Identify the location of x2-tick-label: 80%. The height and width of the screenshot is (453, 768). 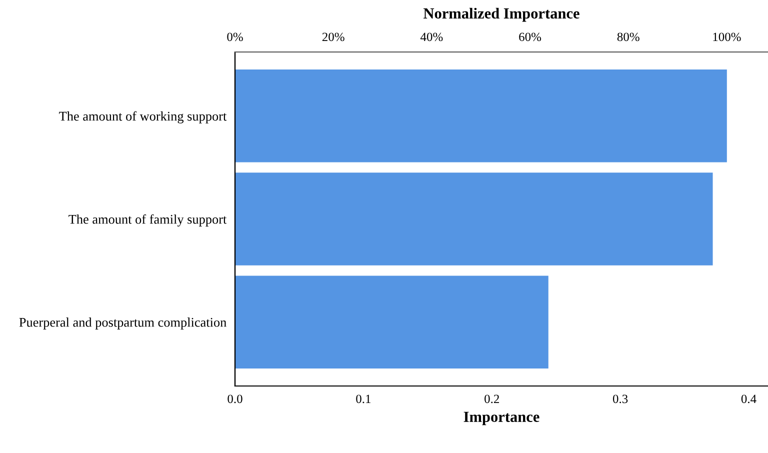
(628, 37).